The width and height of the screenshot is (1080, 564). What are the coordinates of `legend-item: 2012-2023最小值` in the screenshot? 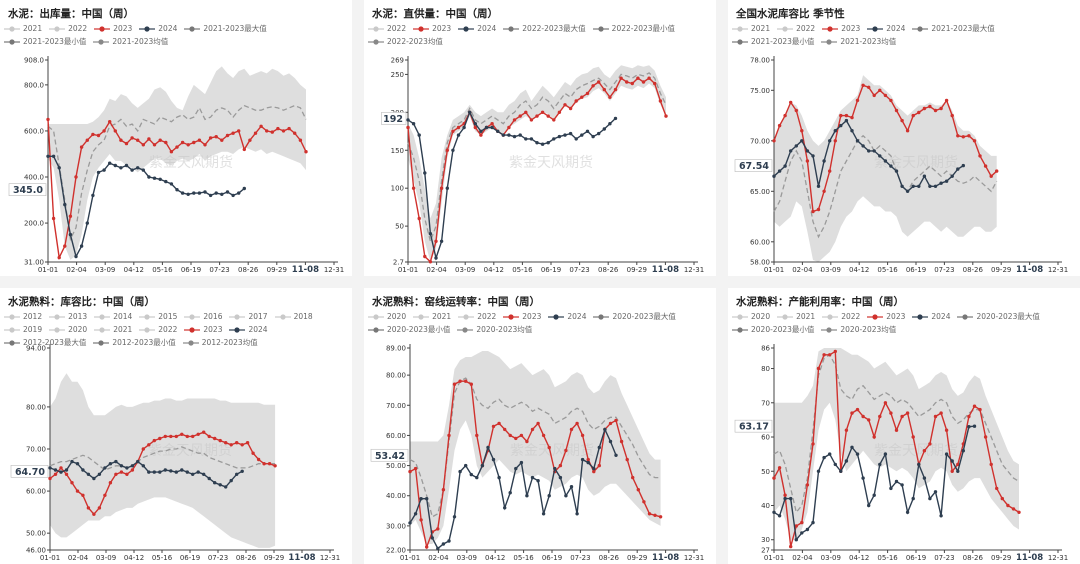 It's located at (134, 342).